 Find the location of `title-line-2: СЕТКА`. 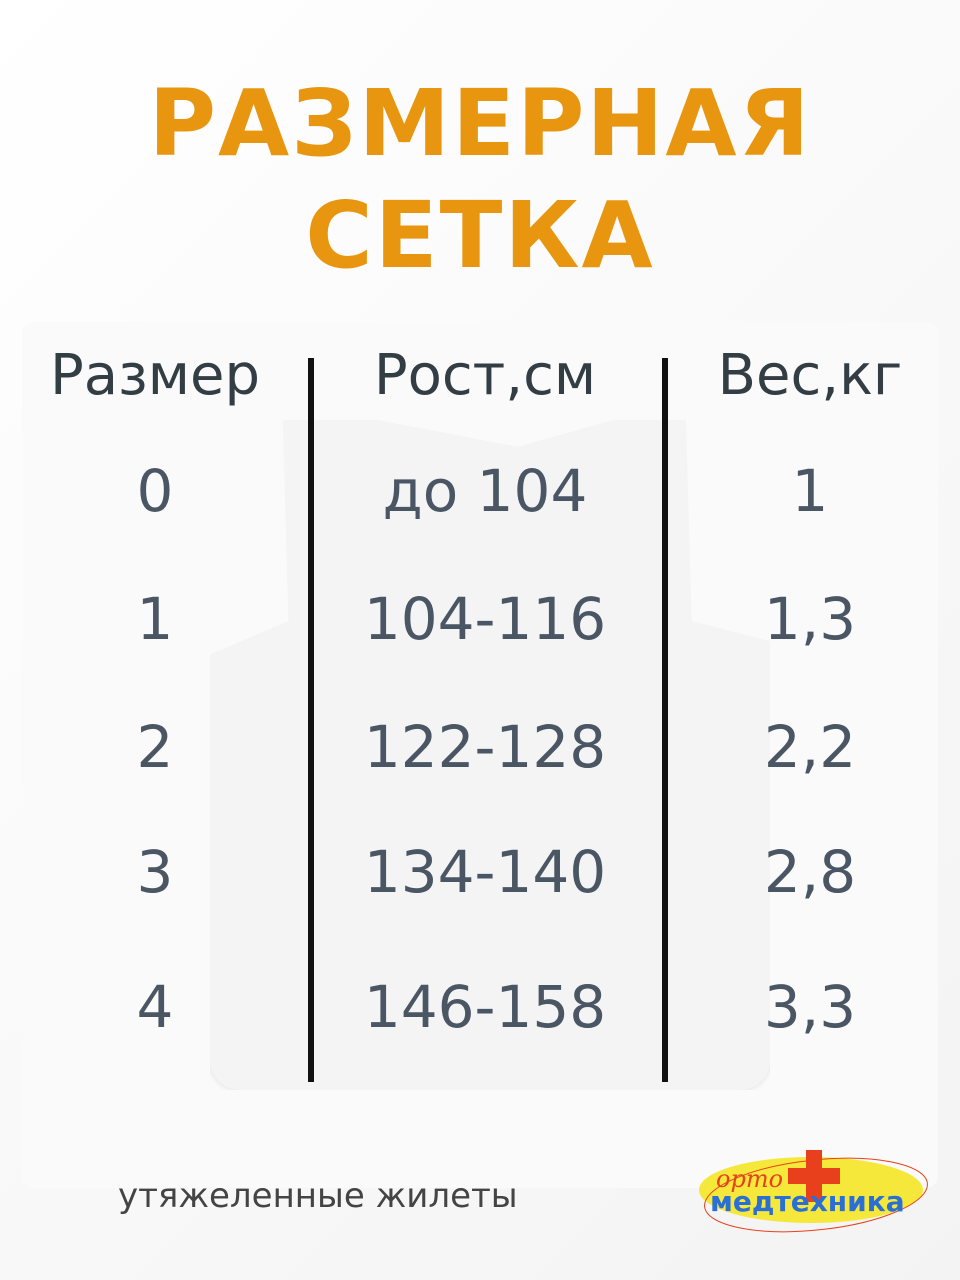

title-line-2: СЕТКА is located at coordinates (480, 235).